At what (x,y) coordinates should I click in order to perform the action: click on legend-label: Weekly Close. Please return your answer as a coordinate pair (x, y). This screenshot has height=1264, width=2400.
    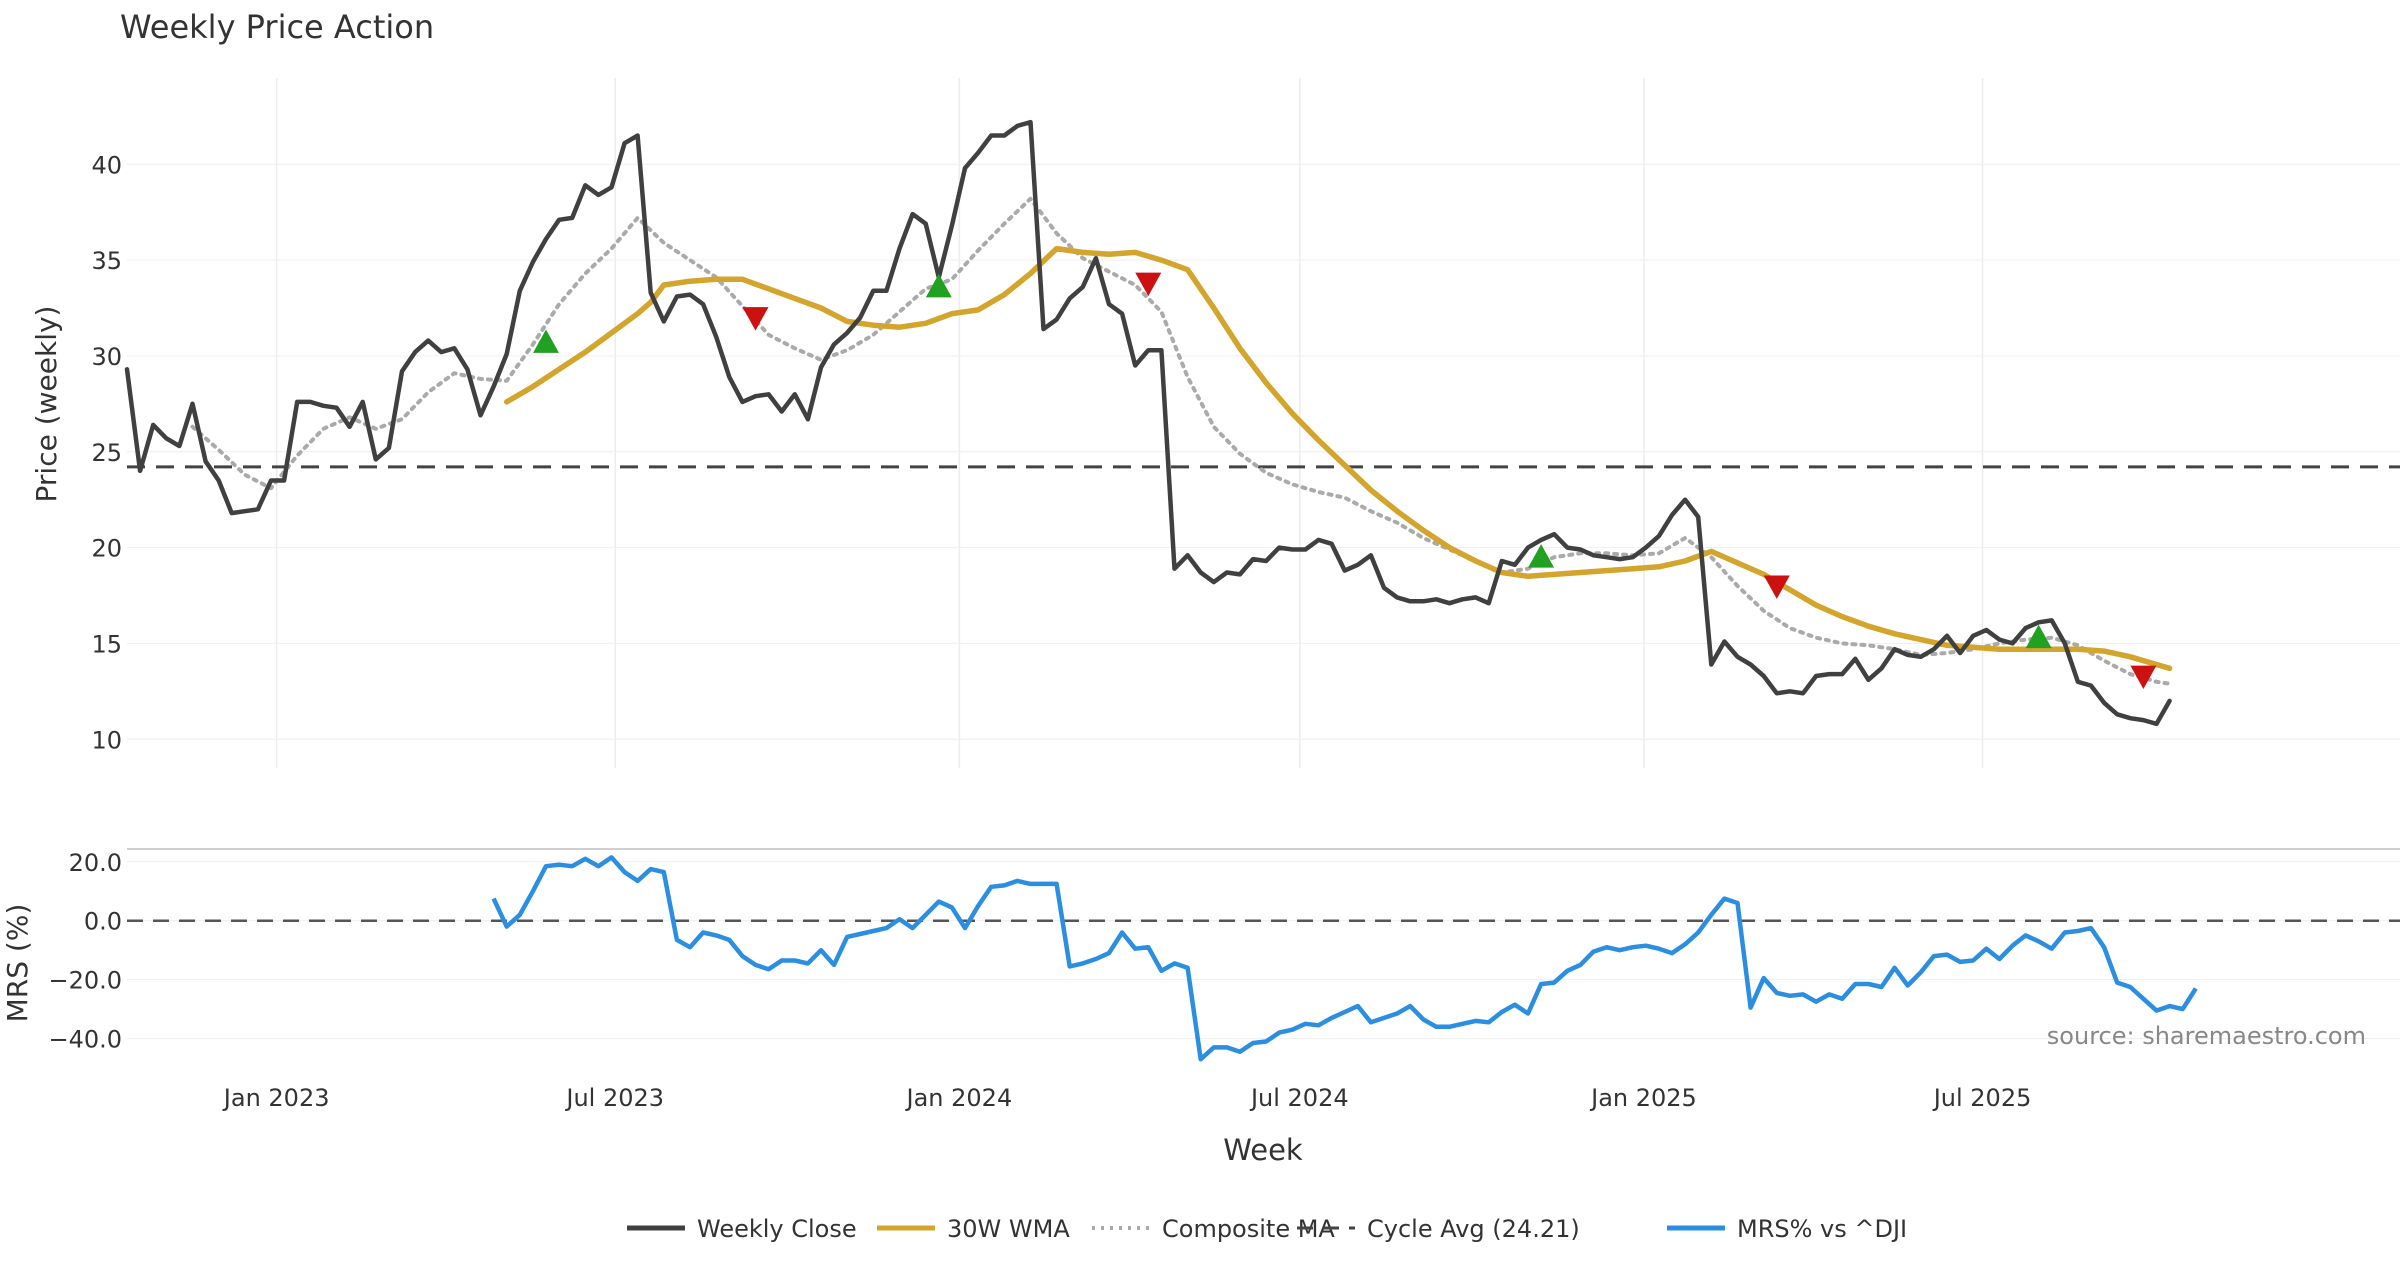
    Looking at the image, I should click on (777, 1229).